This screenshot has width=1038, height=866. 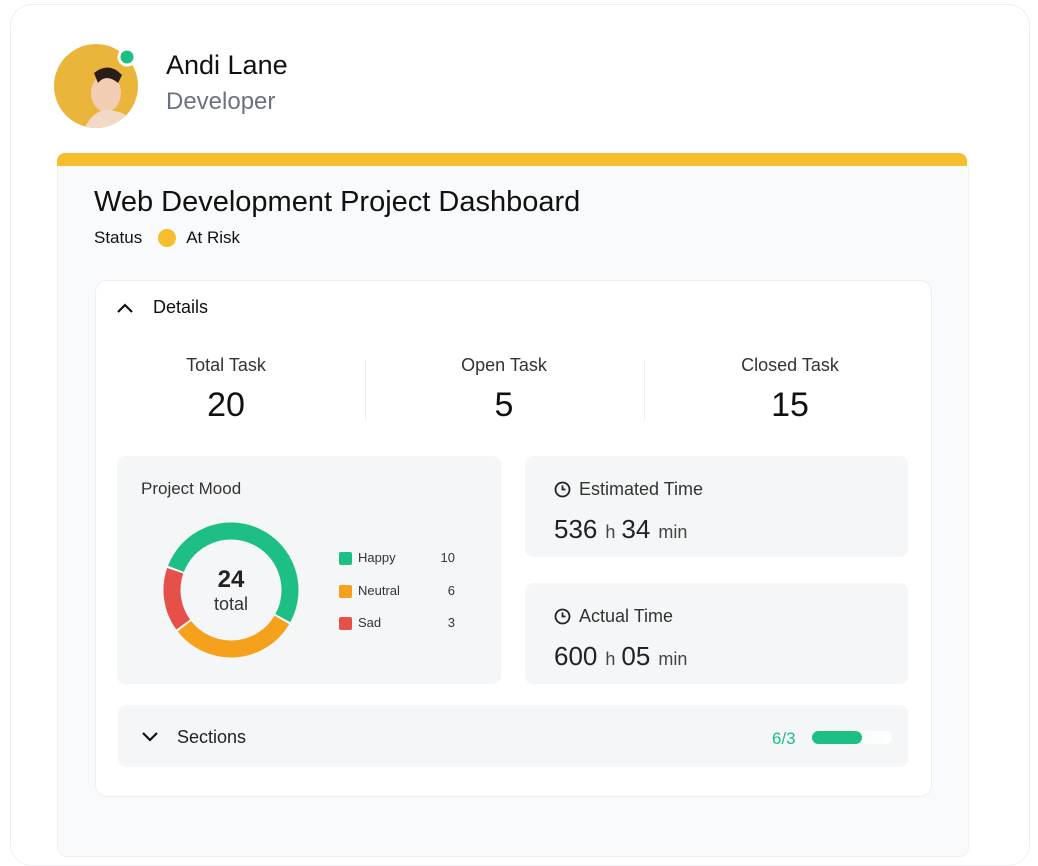 I want to click on status-label: Status, so click(x=118, y=237).